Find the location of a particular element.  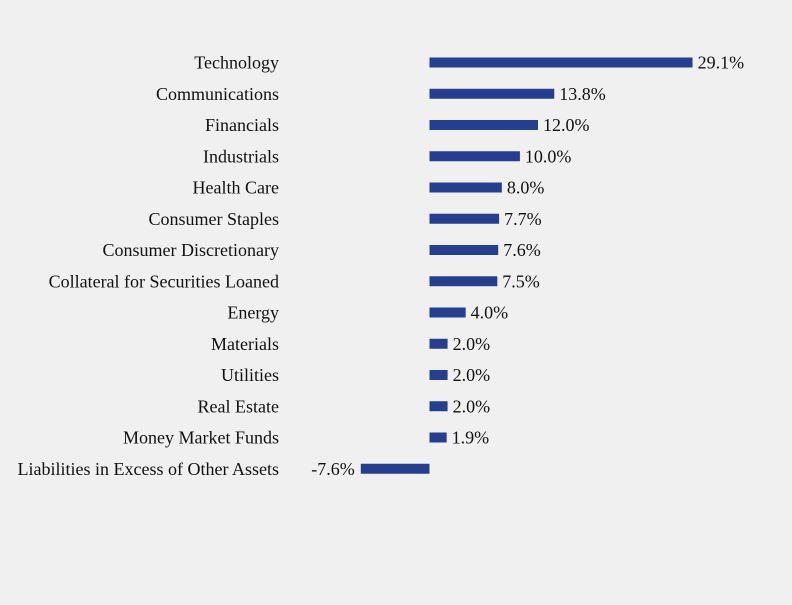

category-label: Money Market Funds is located at coordinates (201, 438).